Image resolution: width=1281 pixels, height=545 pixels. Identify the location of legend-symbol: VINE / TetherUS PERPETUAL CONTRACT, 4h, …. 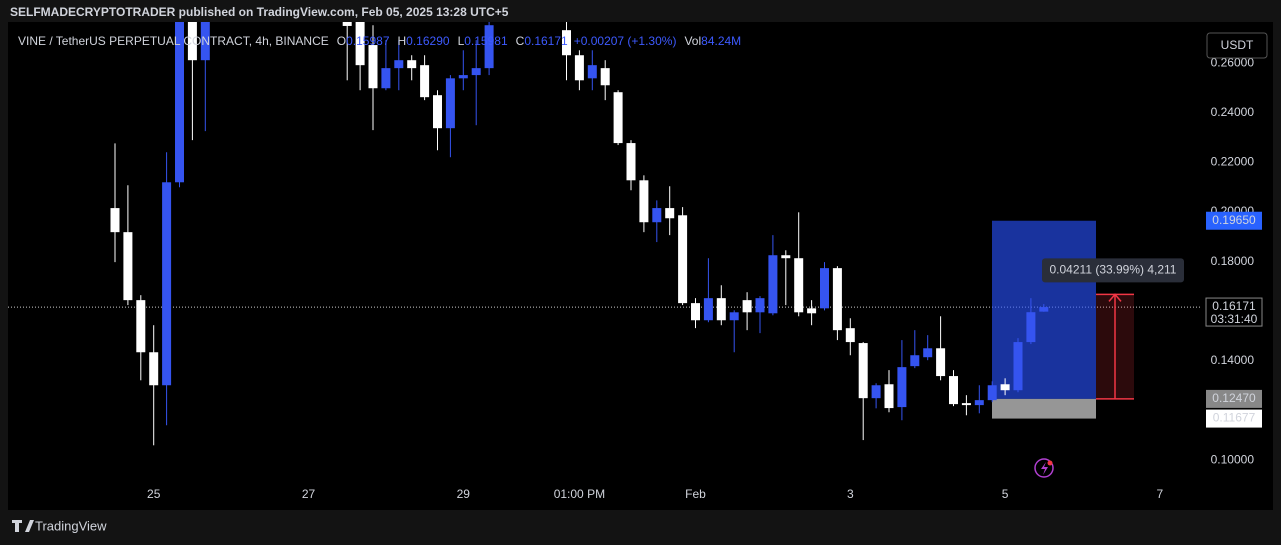
(173, 41).